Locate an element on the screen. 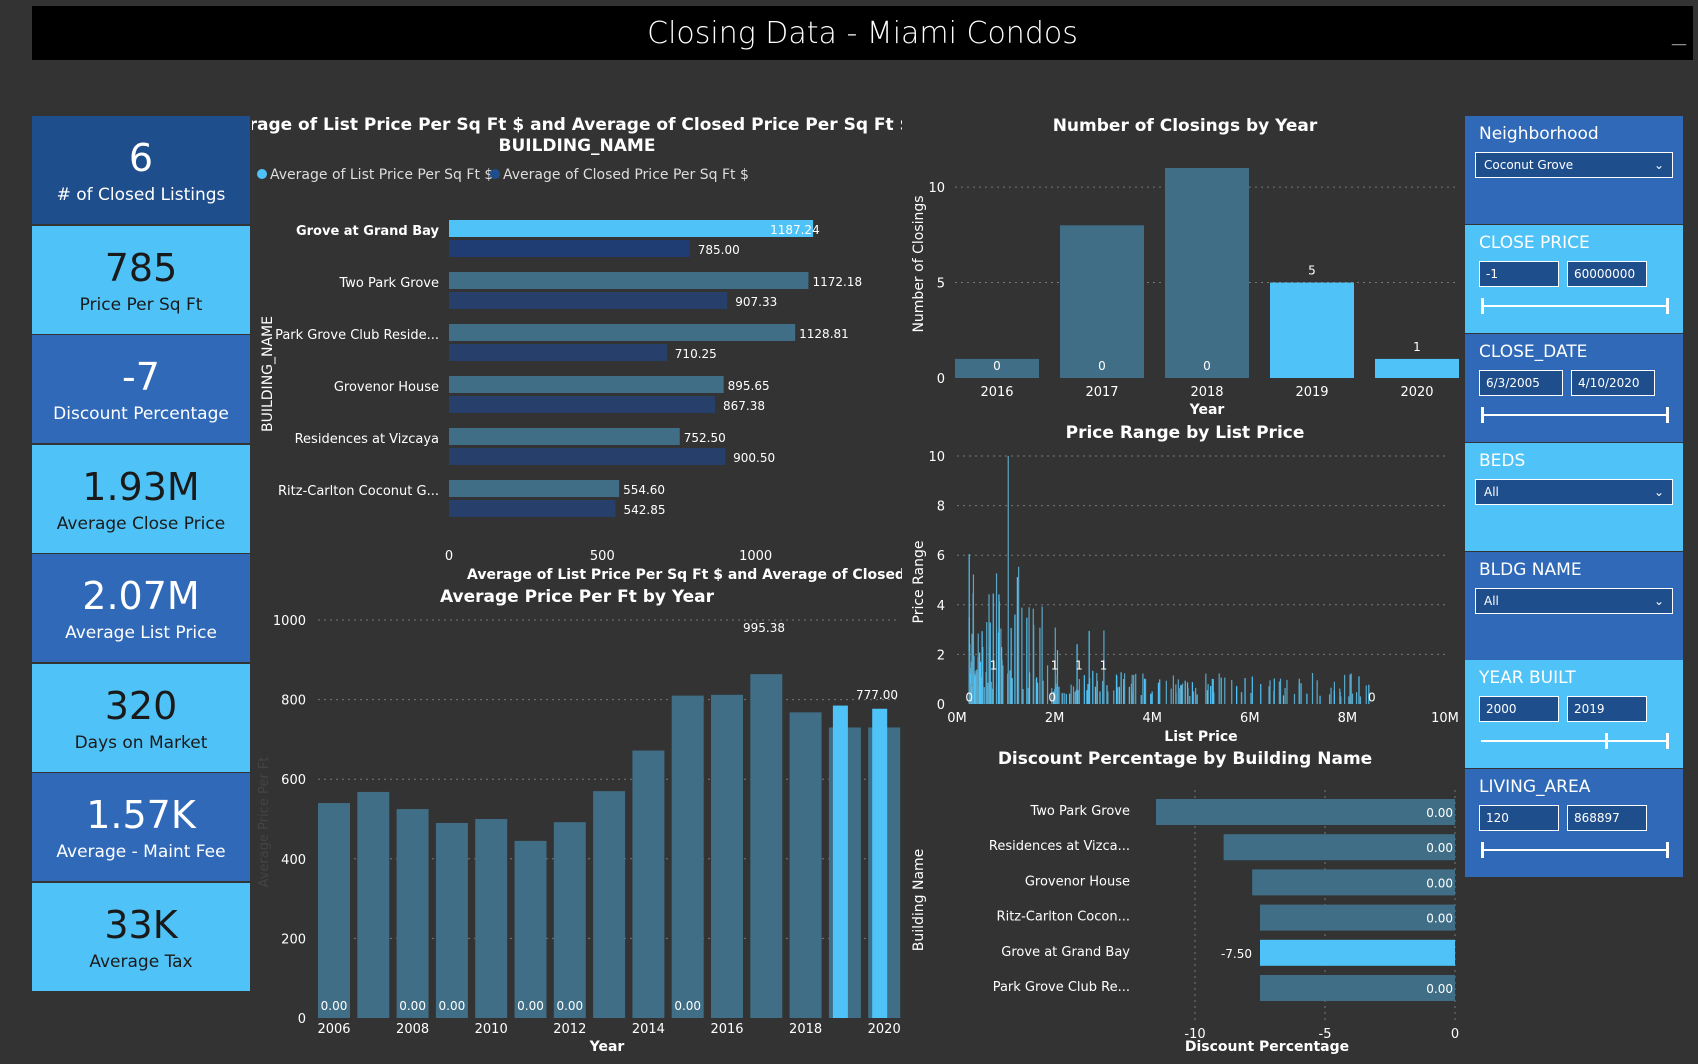 Image resolution: width=1698 pixels, height=1064 pixels. kpi-card: -7 Discount Percentage is located at coordinates (141, 389).